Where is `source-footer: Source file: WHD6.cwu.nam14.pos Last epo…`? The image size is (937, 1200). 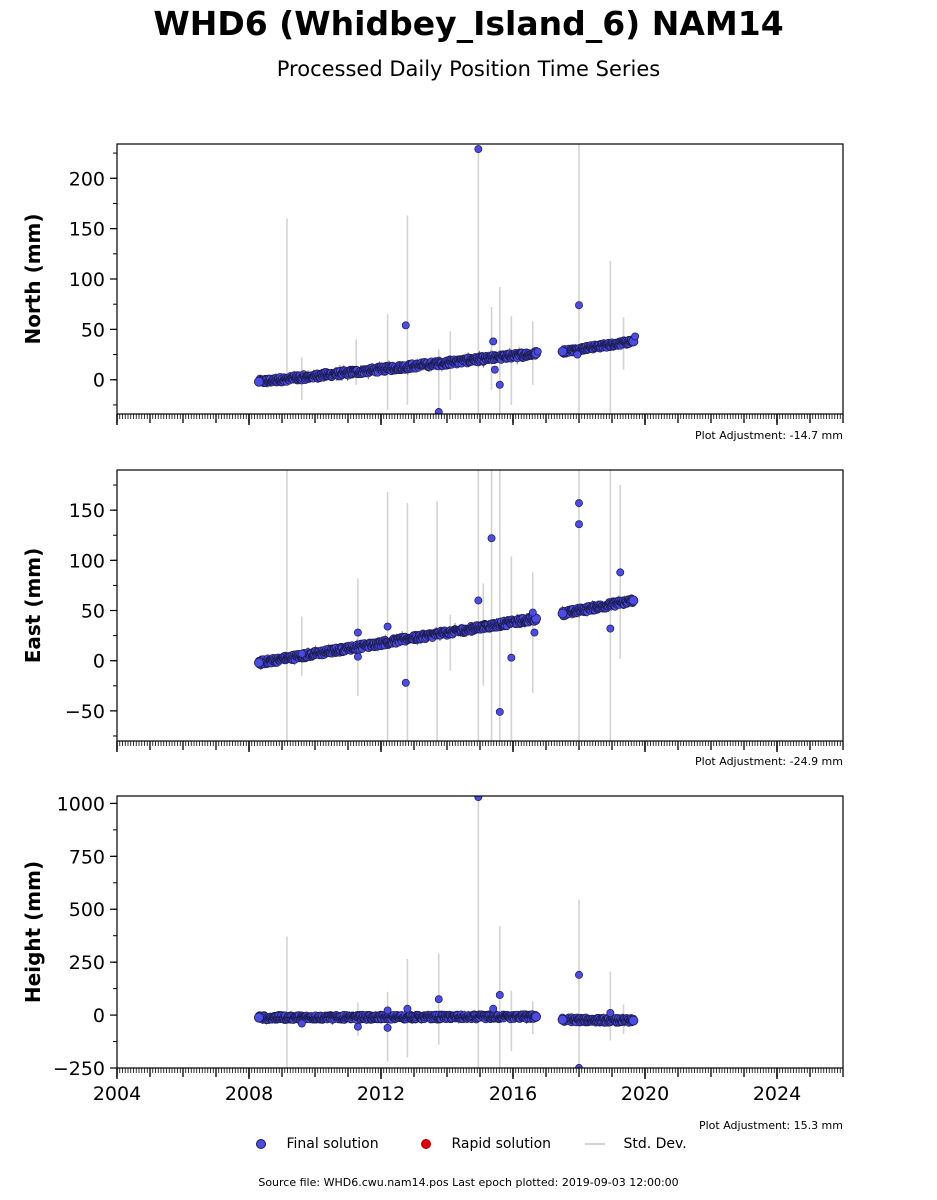 source-footer: Source file: WHD6.cwu.nam14.pos Last epo… is located at coordinates (468, 1182).